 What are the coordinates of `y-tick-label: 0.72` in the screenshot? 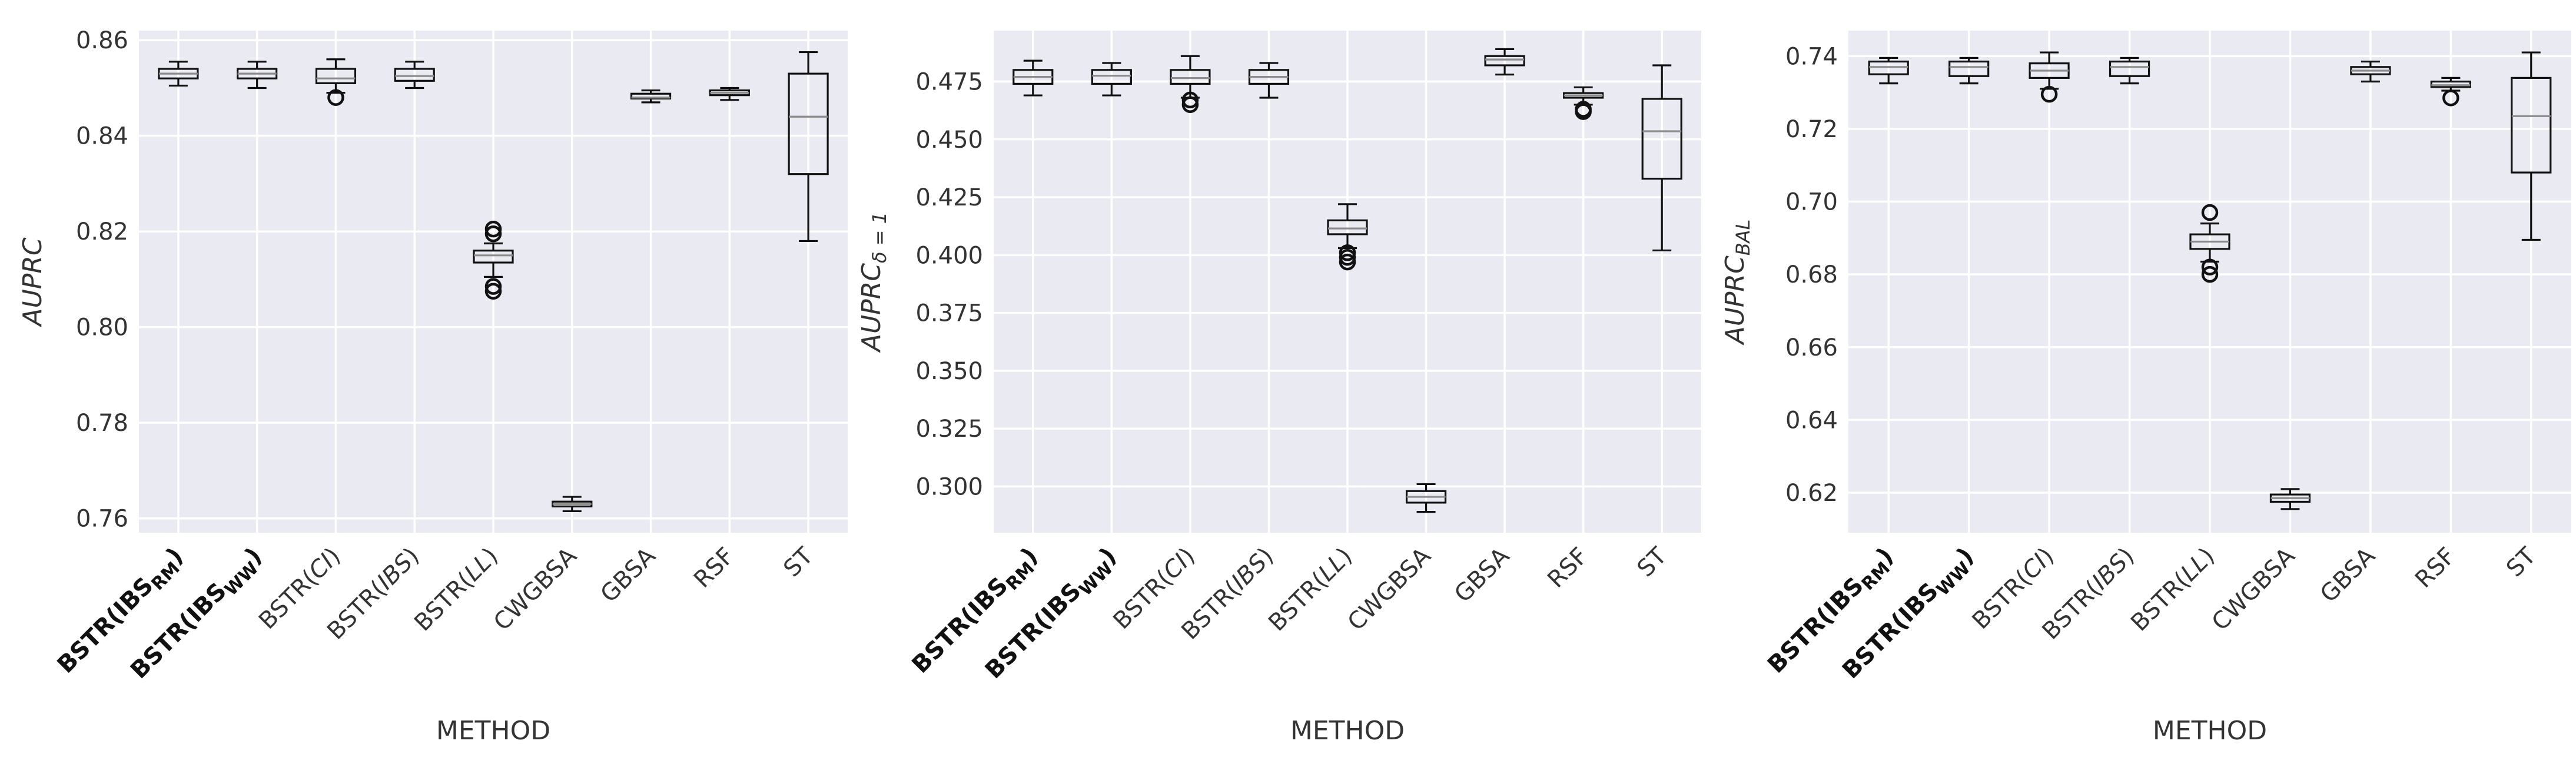 It's located at (1811, 129).